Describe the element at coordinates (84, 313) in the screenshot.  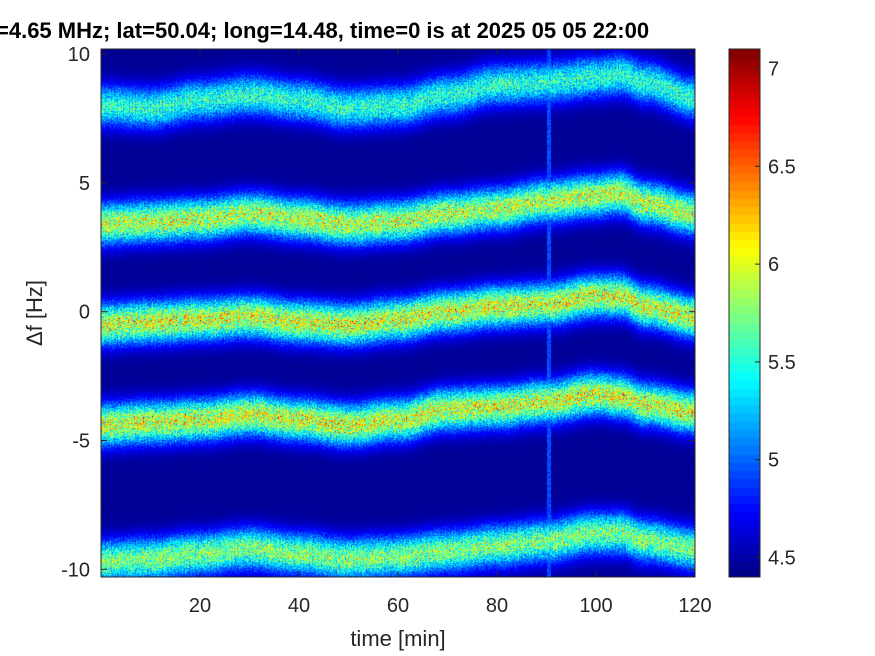
I see `y-tick-label: 0` at that location.